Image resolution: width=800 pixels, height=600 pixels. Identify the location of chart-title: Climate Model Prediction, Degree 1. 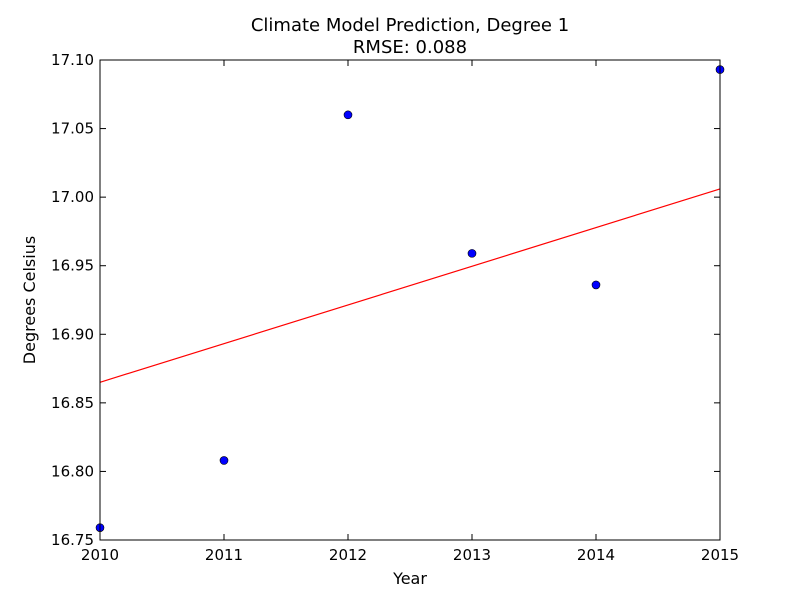
(410, 25).